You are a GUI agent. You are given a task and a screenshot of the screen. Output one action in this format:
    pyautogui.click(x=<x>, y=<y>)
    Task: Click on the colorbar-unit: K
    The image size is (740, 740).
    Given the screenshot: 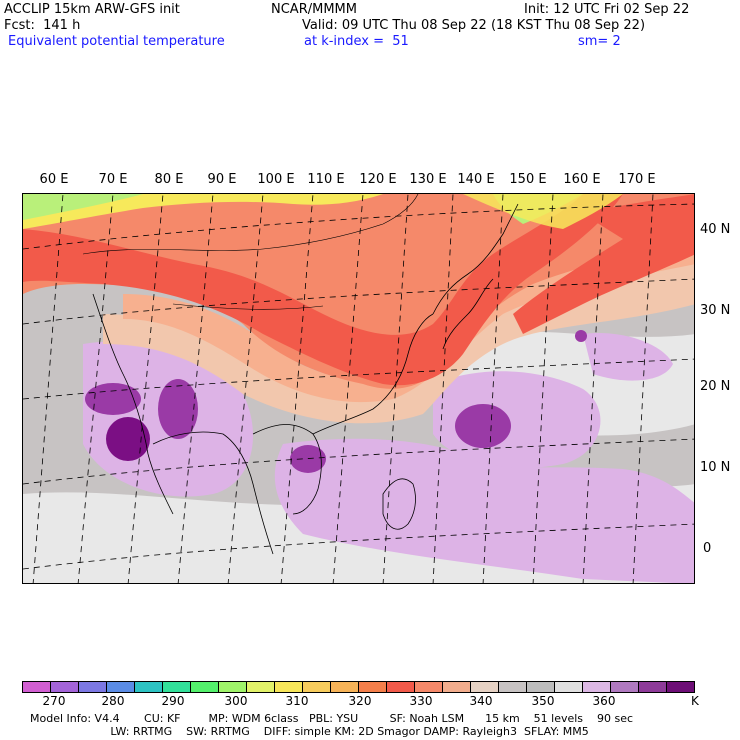 What is the action you would take?
    pyautogui.click(x=695, y=701)
    